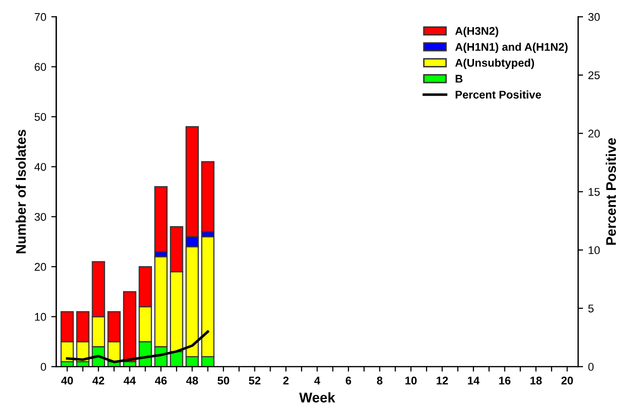  Describe the element at coordinates (160, 380) in the screenshot. I see `x-tick-label: 46` at that location.